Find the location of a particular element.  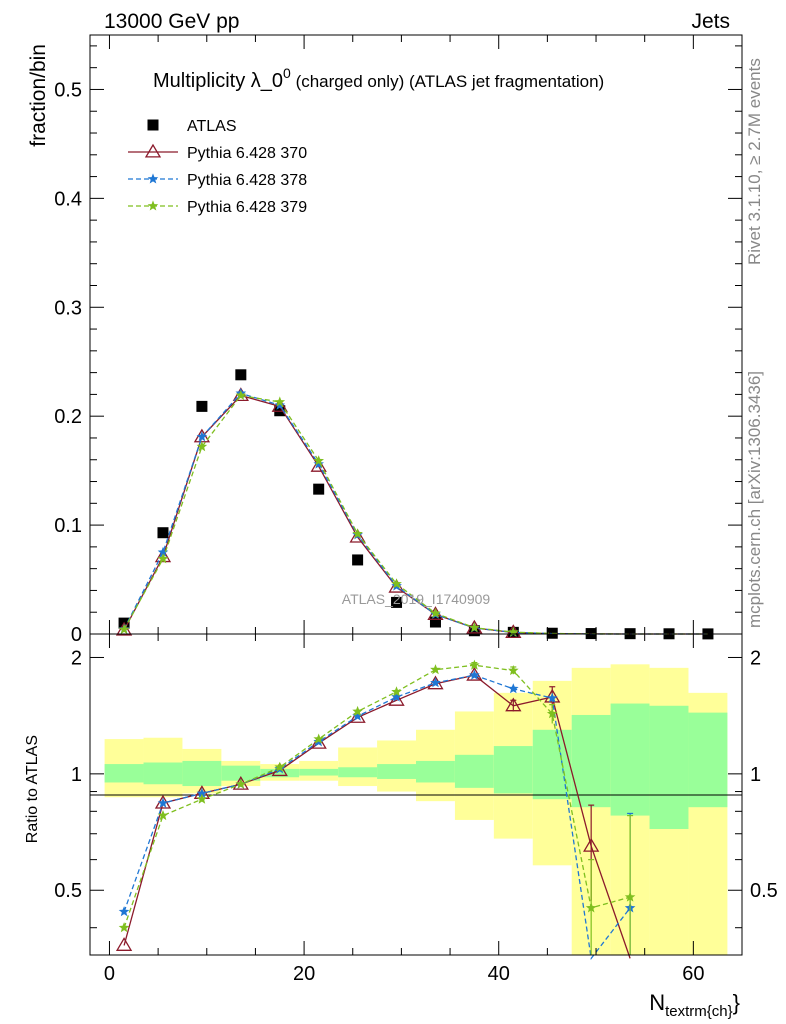

ratio-y-tick-label: 1 is located at coordinates (76, 775).